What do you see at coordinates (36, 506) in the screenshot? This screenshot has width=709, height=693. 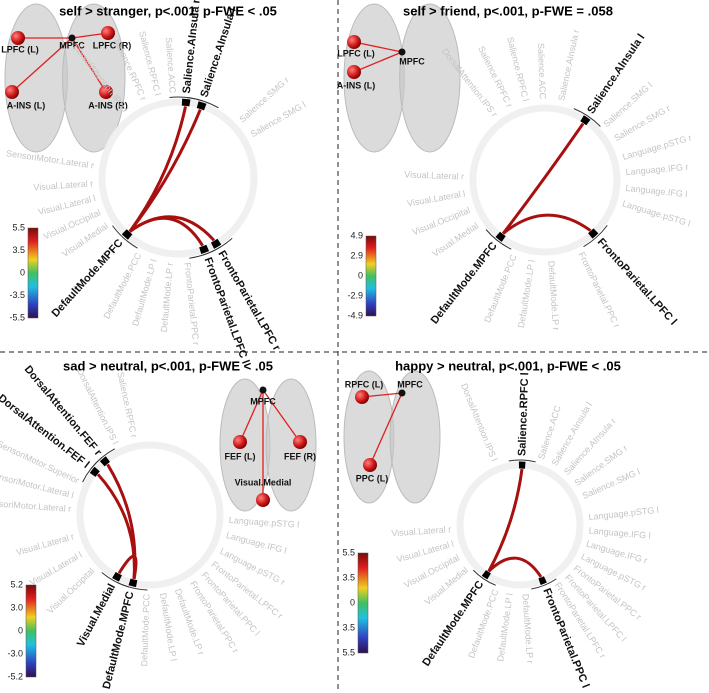 I see `region-label: SensoriMotor.Lateral r` at bounding box center [36, 506].